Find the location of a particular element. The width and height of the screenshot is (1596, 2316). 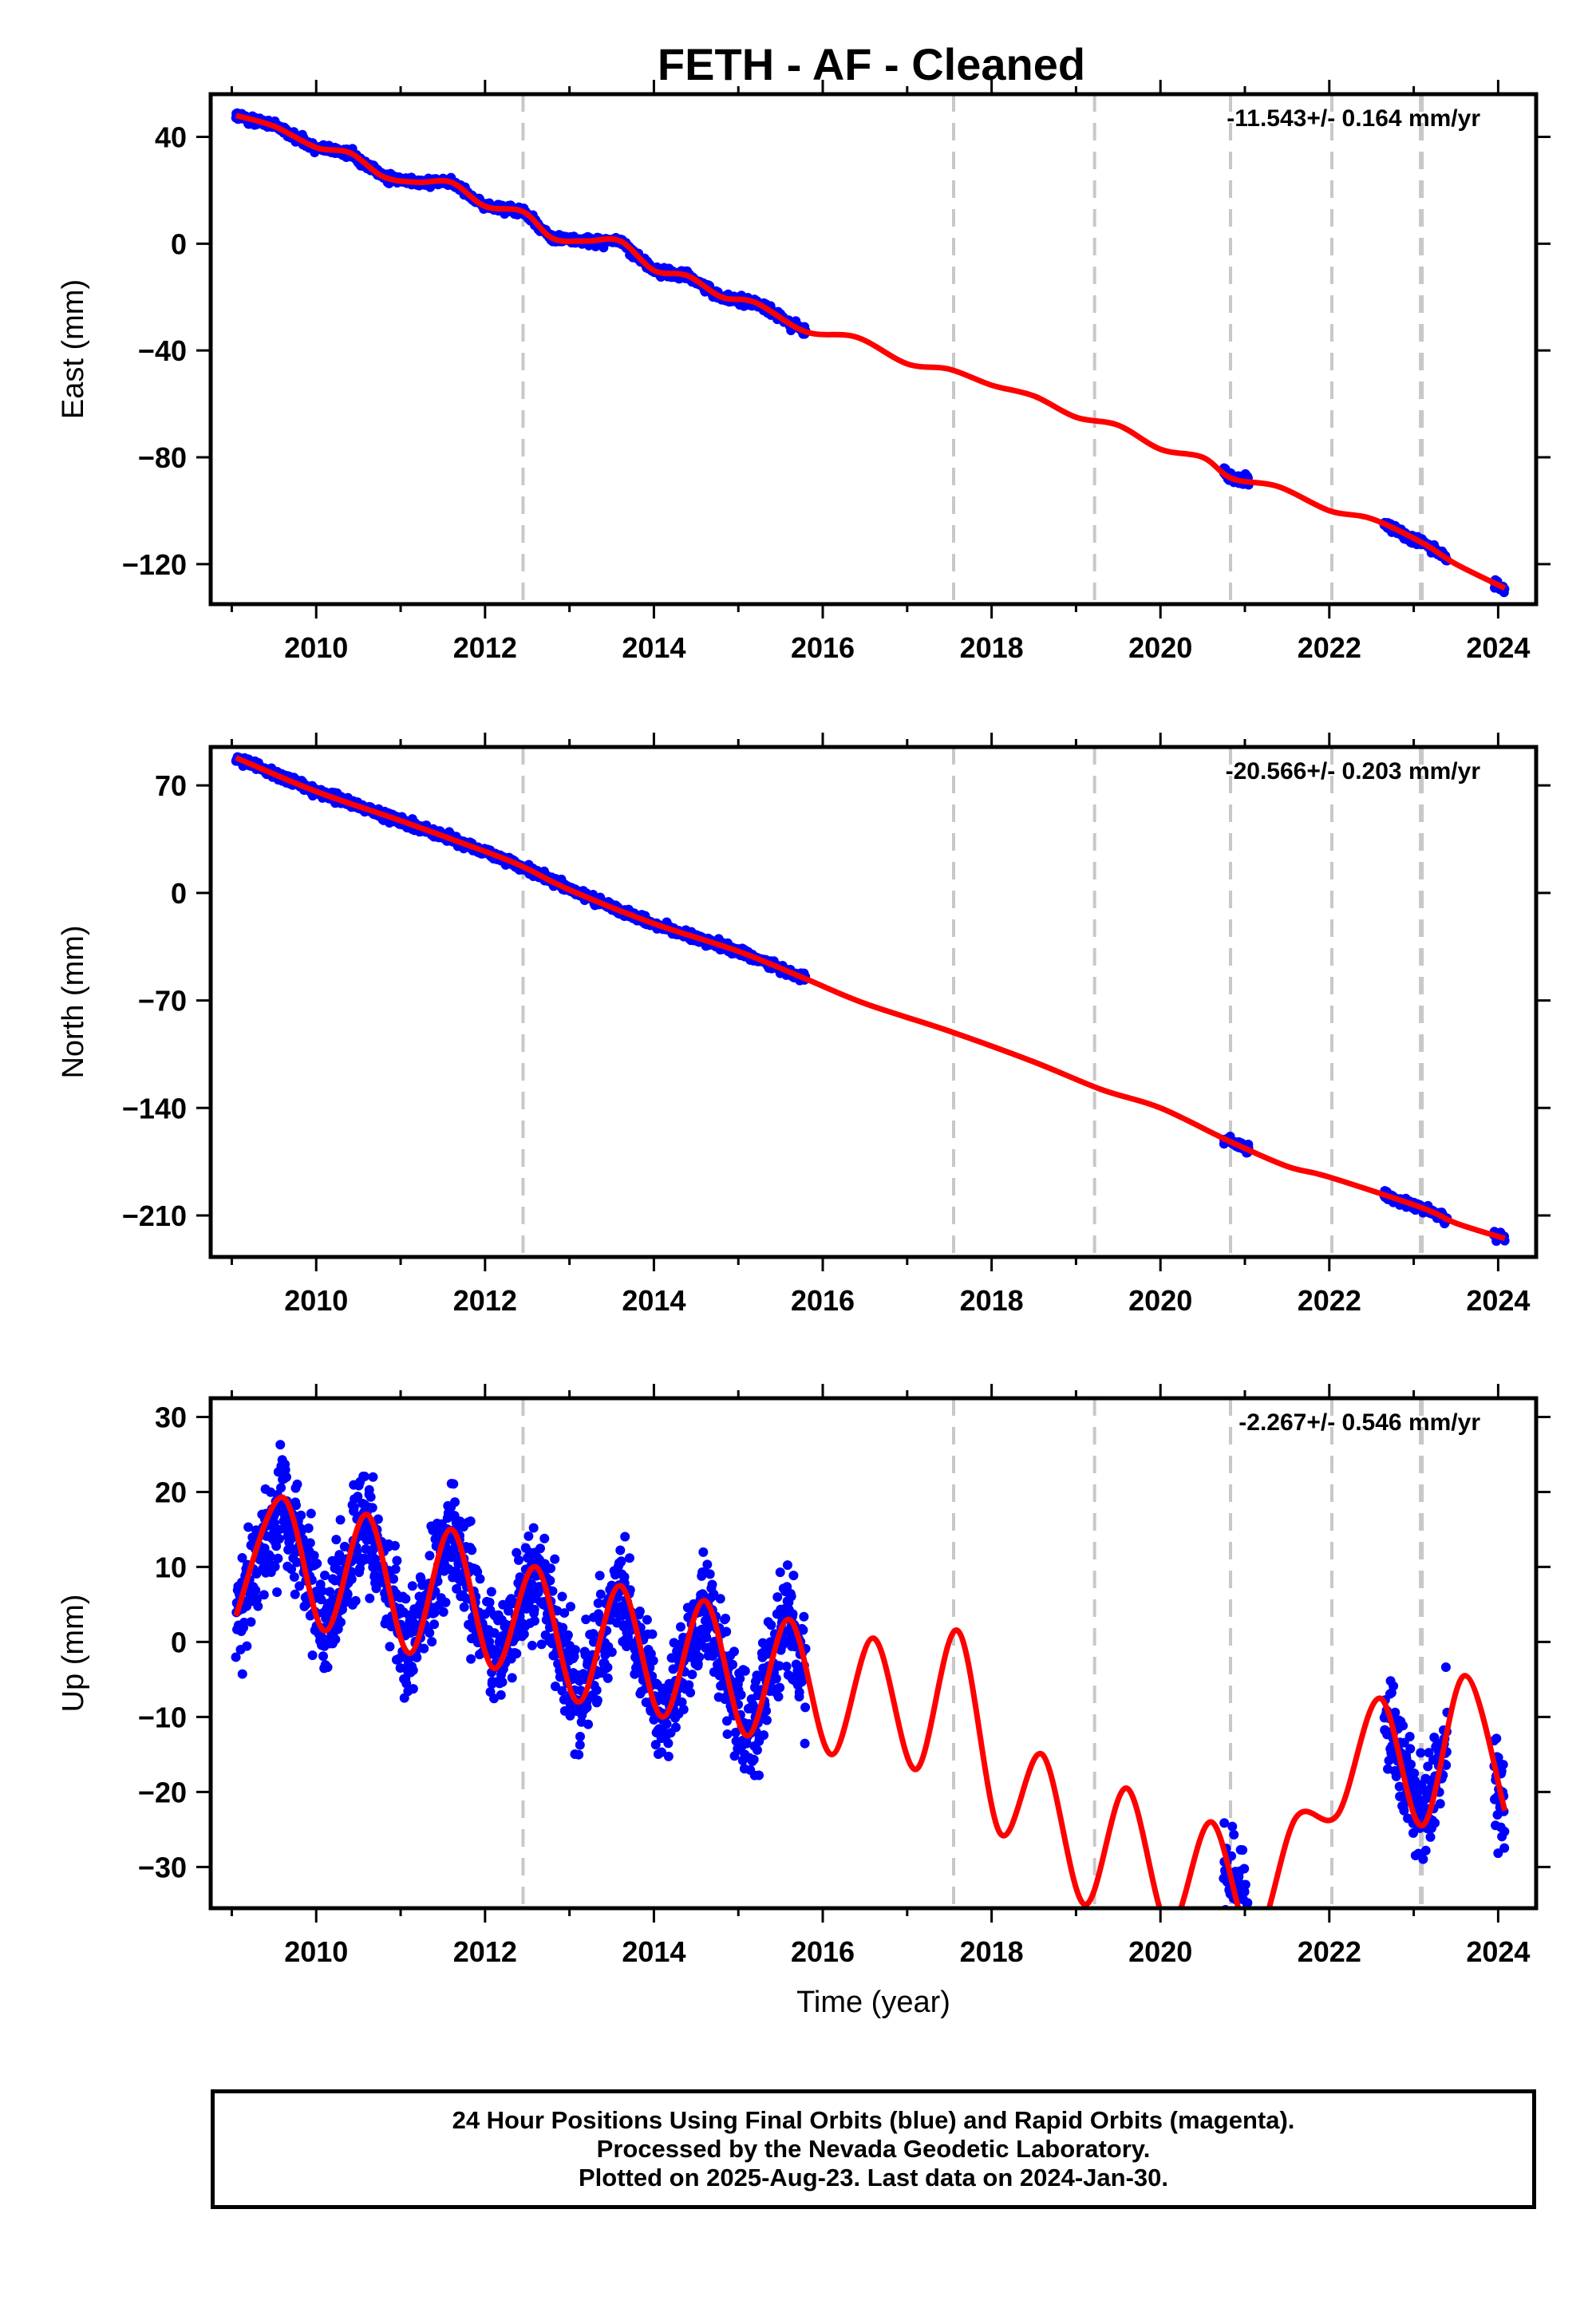

y-tick-label: −210 is located at coordinates (154, 1215).